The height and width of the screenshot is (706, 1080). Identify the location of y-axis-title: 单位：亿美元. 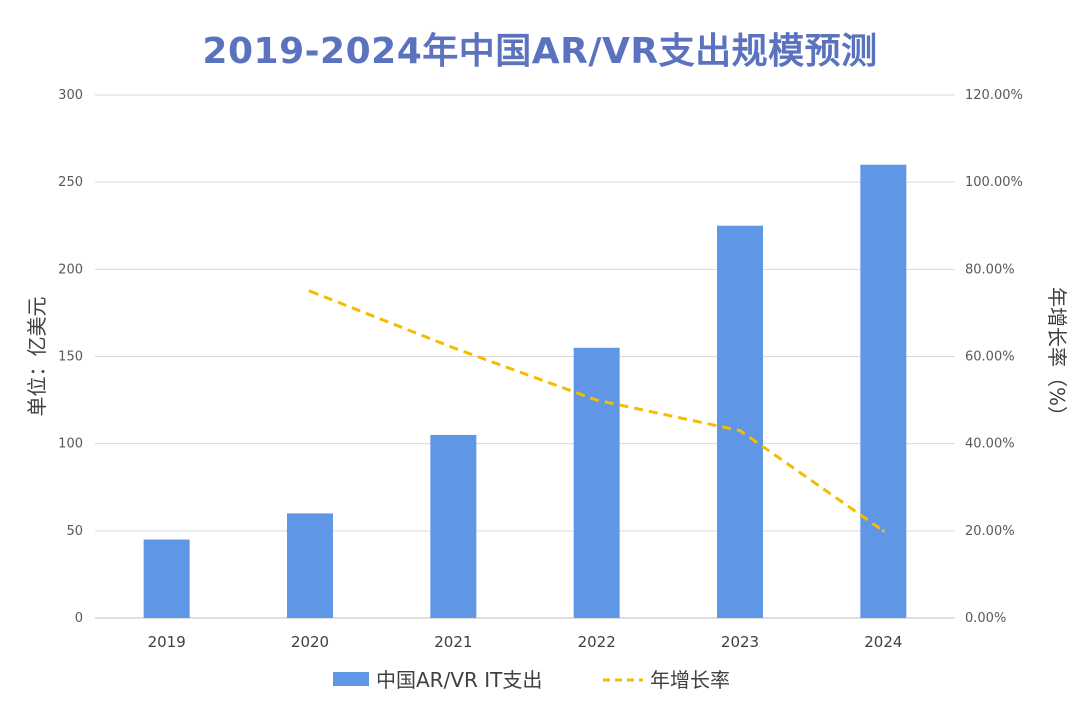
(37, 357).